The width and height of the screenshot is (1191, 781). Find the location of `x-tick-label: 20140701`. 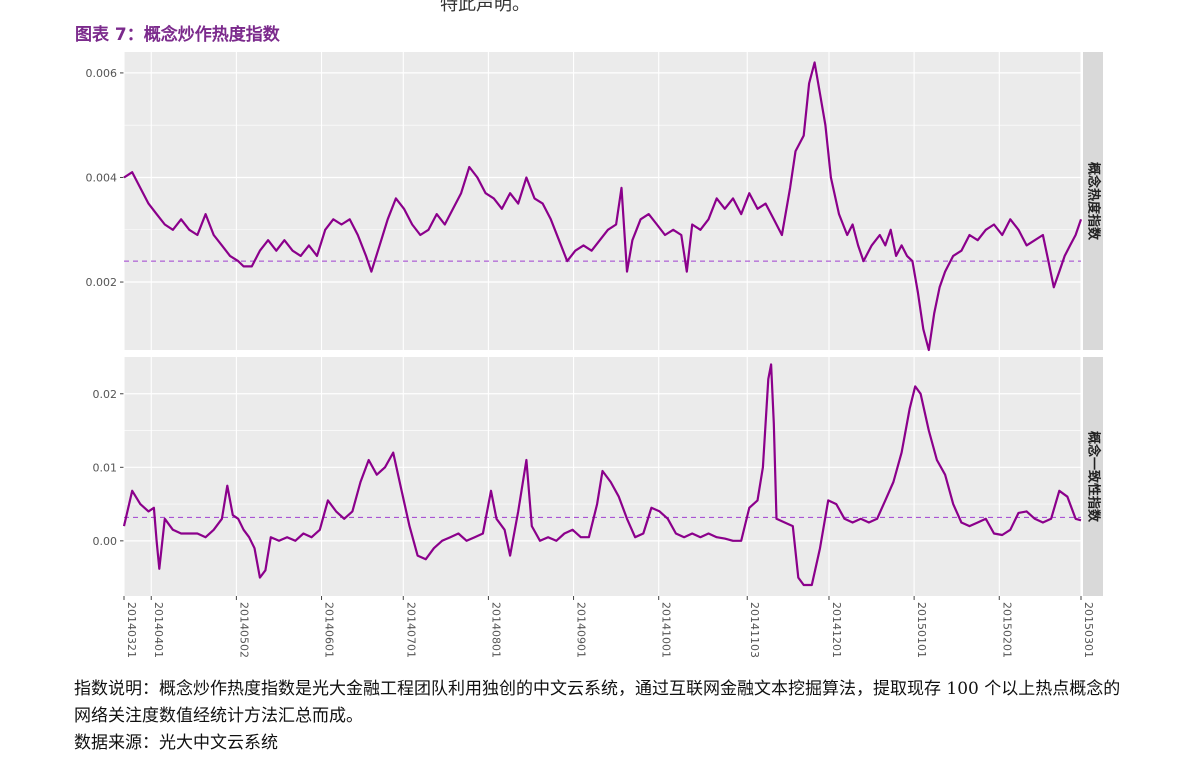

x-tick-label: 20140701 is located at coordinates (410, 630).